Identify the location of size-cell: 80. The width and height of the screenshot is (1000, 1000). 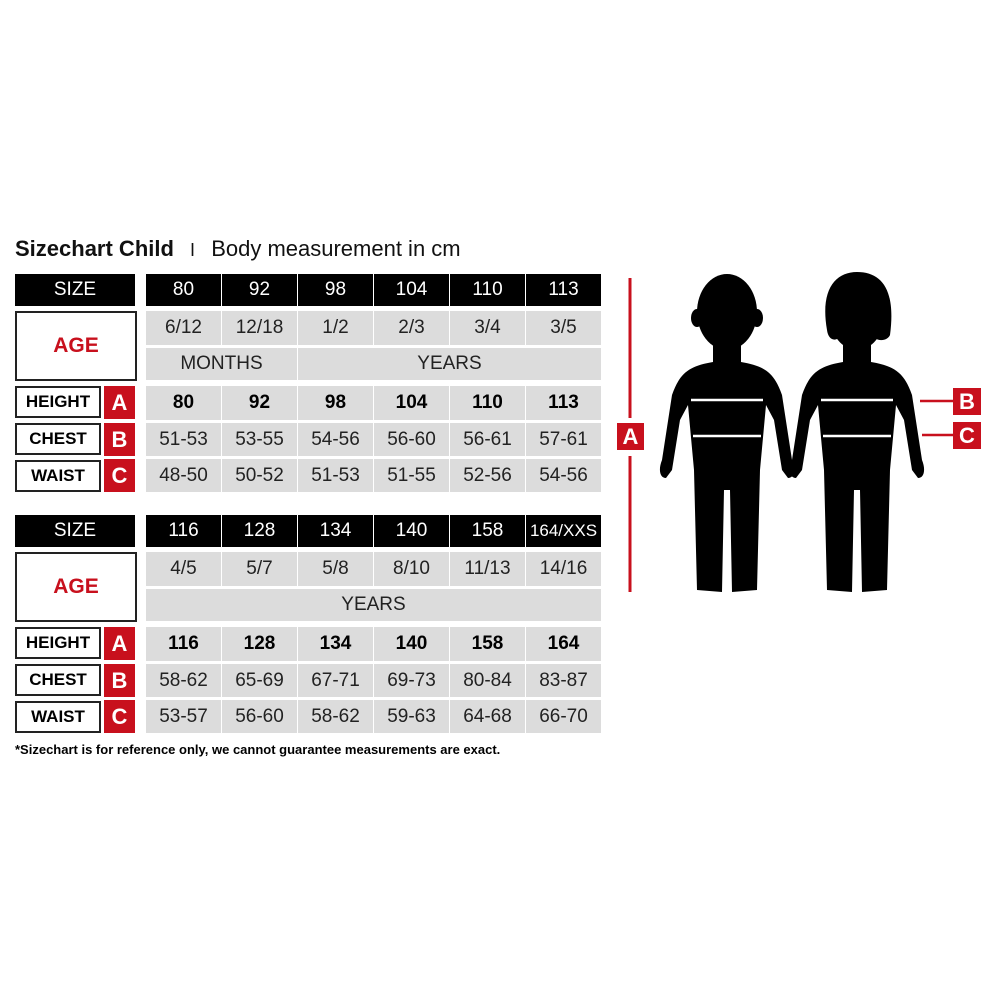
(183, 290).